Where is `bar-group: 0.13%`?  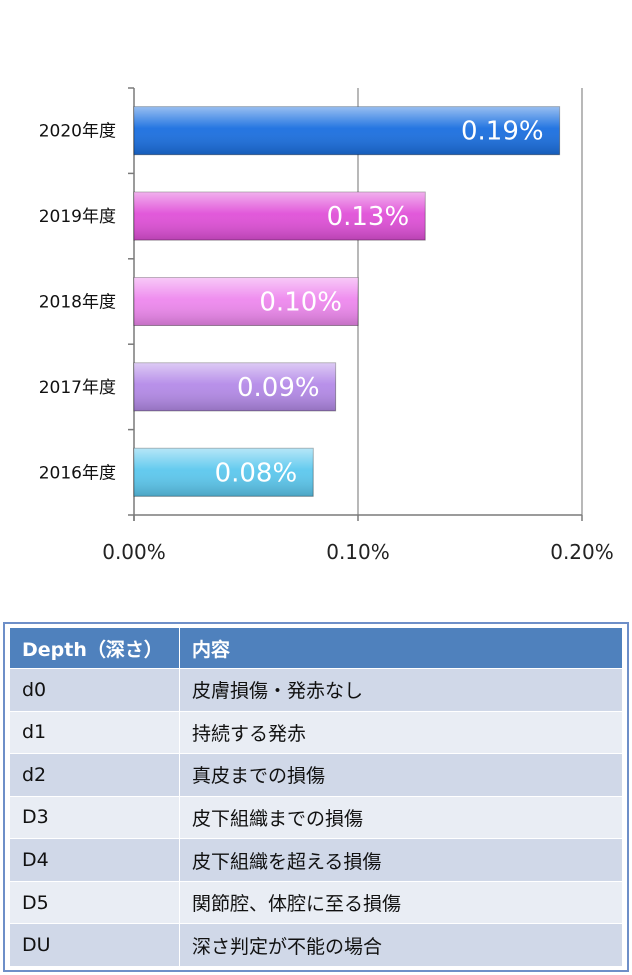 bar-group: 0.13% is located at coordinates (279, 216).